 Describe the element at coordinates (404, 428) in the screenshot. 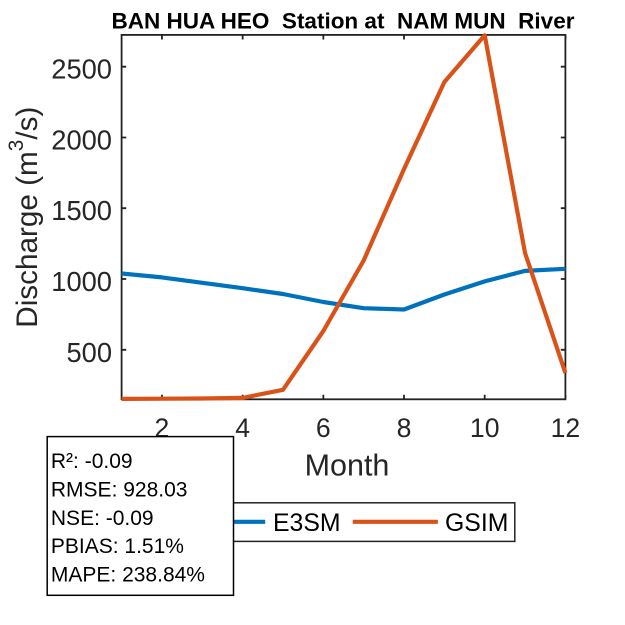

I see `svg-text: 8` at that location.